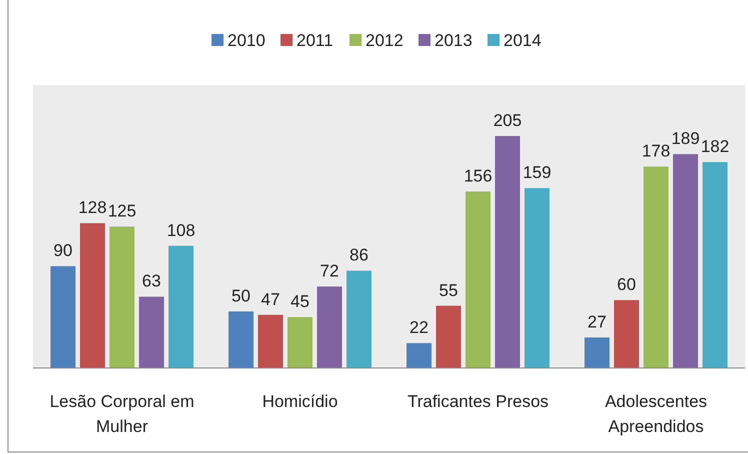 The width and height of the screenshot is (748, 454). I want to click on data-label: 55, so click(448, 290).